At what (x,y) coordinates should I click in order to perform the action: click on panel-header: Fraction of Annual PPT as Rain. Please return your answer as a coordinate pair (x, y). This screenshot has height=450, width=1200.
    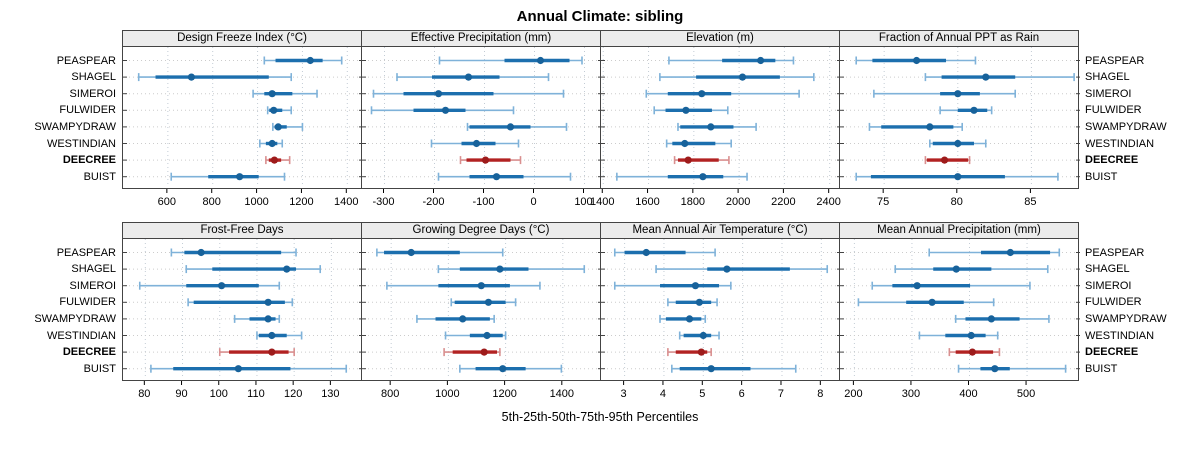
    Looking at the image, I should click on (959, 38).